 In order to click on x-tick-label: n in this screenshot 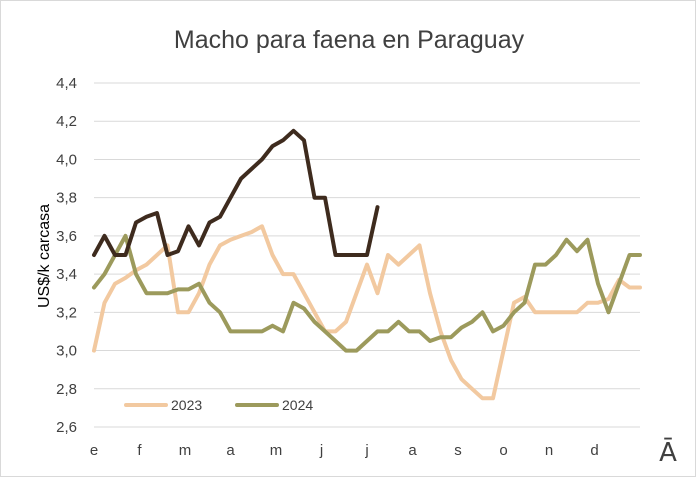, I will do `click(549, 450)`.